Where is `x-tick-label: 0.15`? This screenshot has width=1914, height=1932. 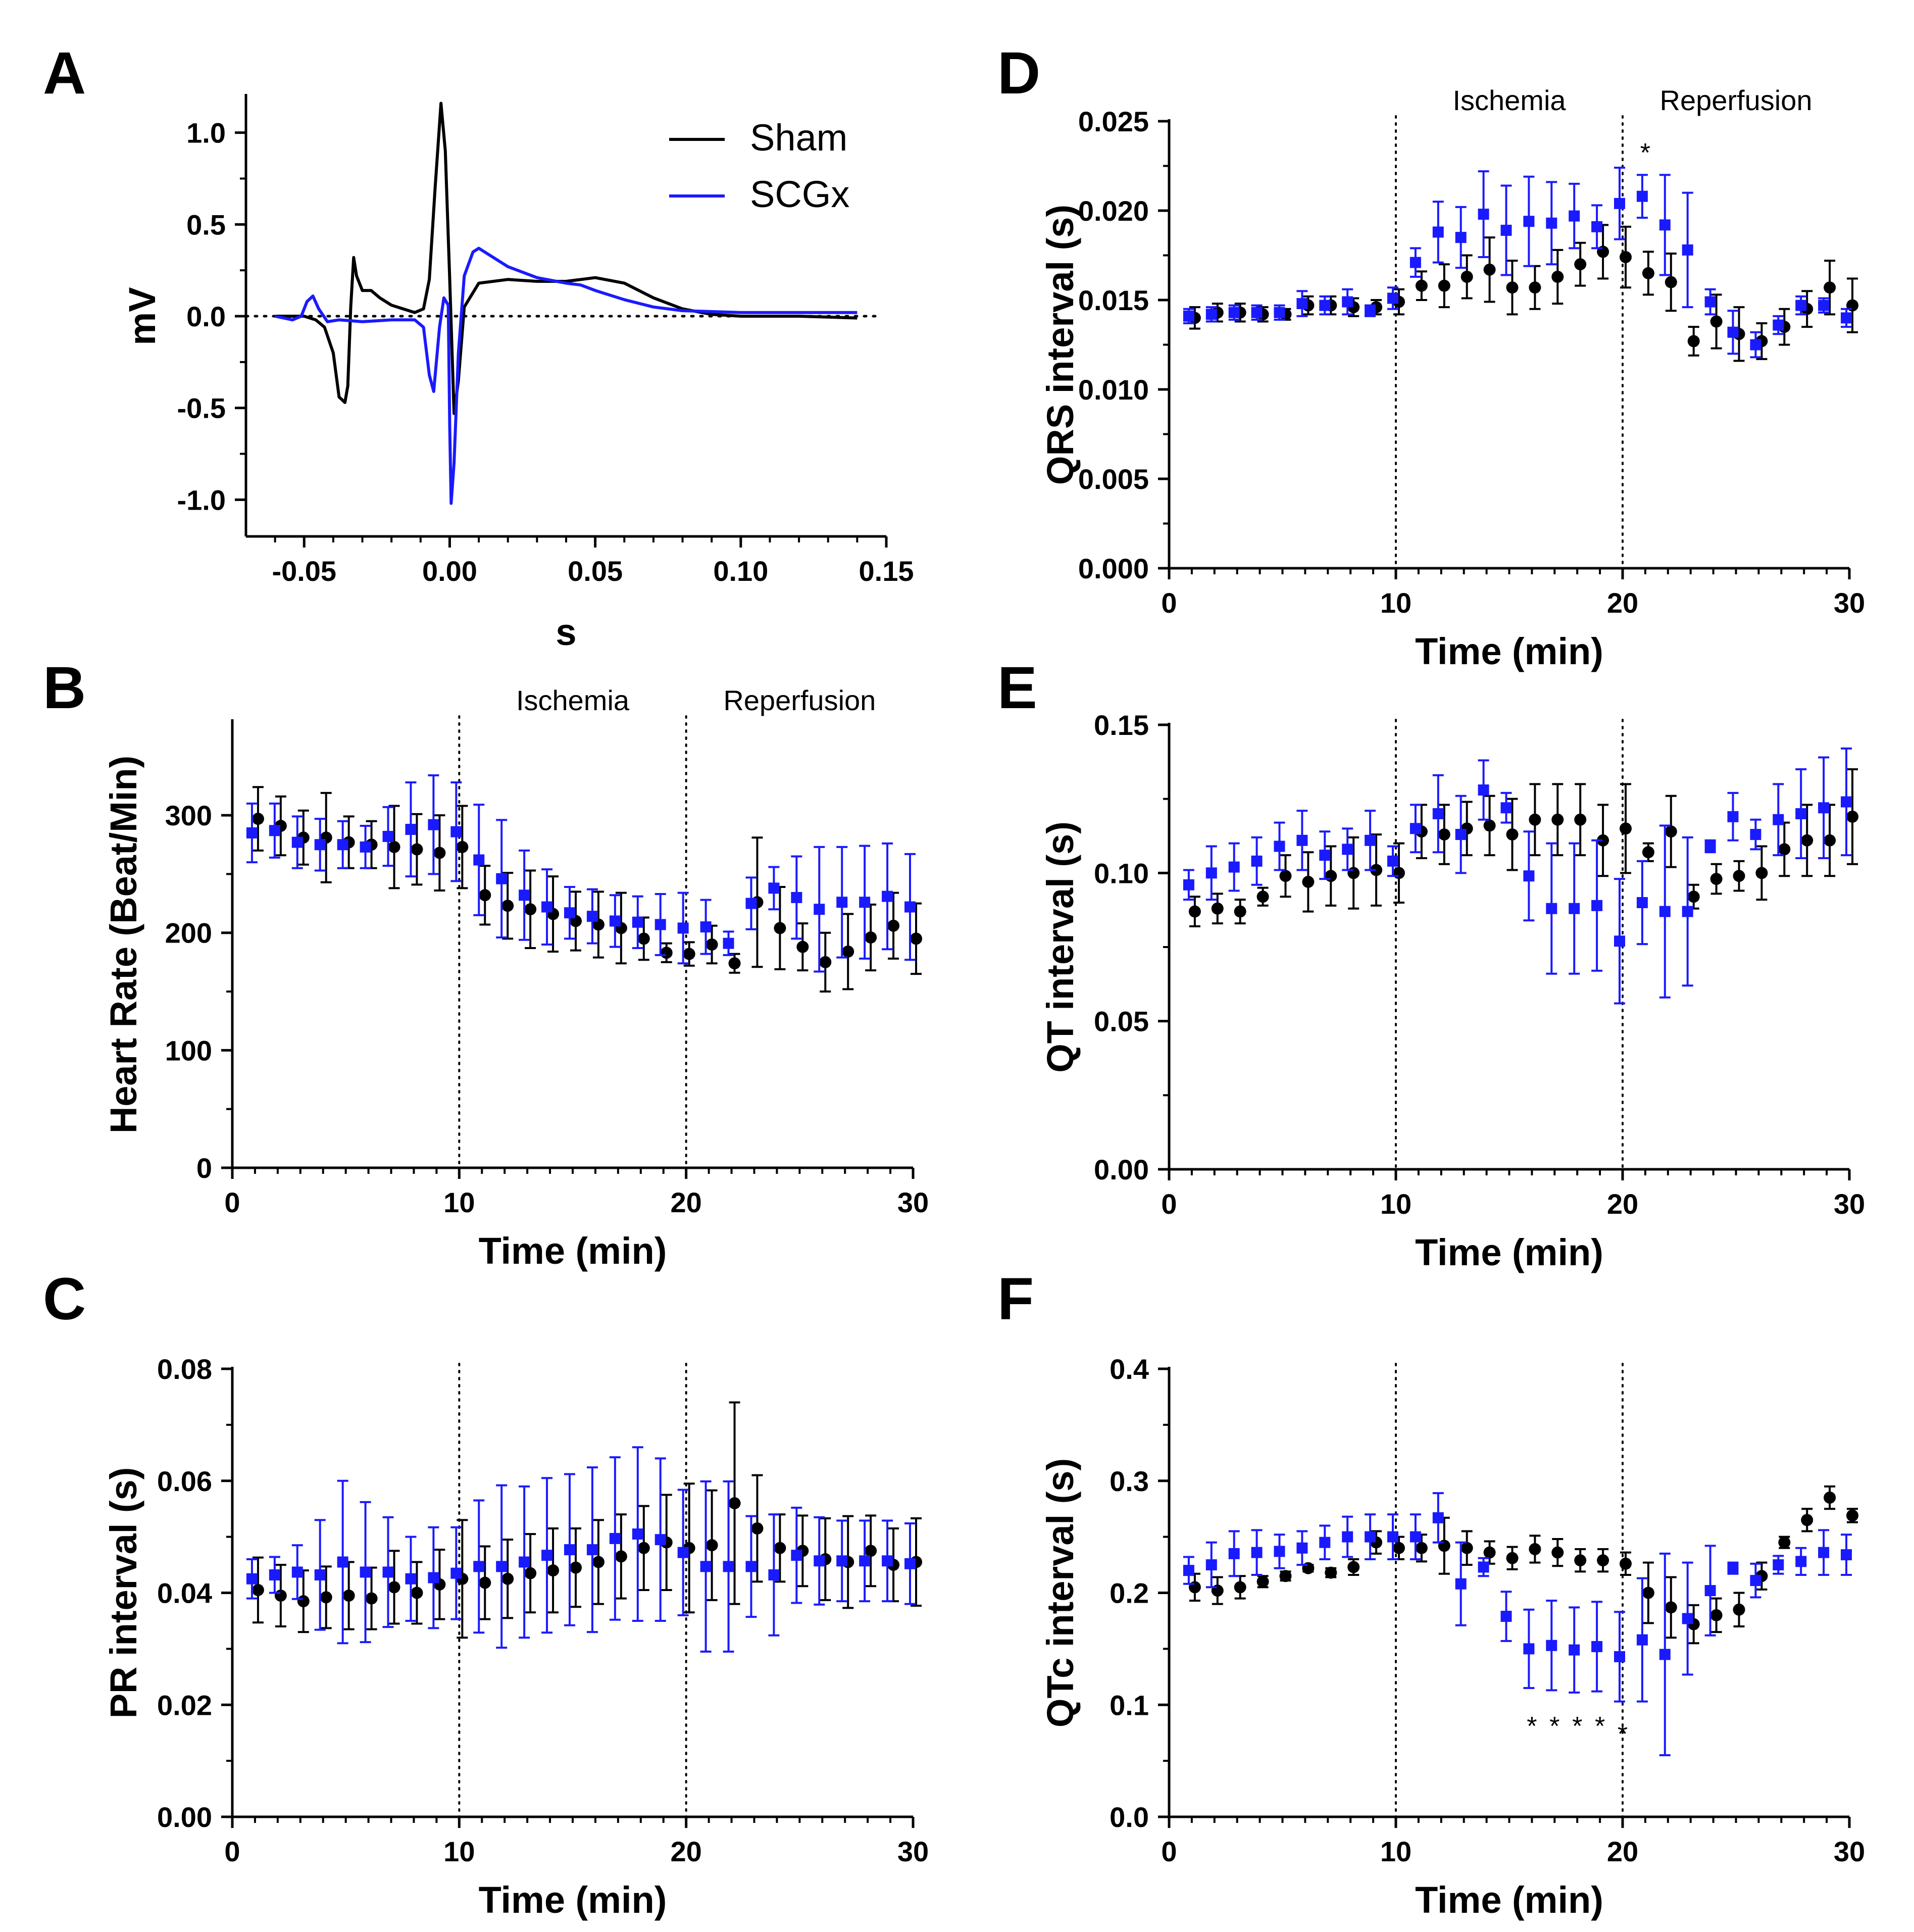
x-tick-label: 0.15 is located at coordinates (886, 571).